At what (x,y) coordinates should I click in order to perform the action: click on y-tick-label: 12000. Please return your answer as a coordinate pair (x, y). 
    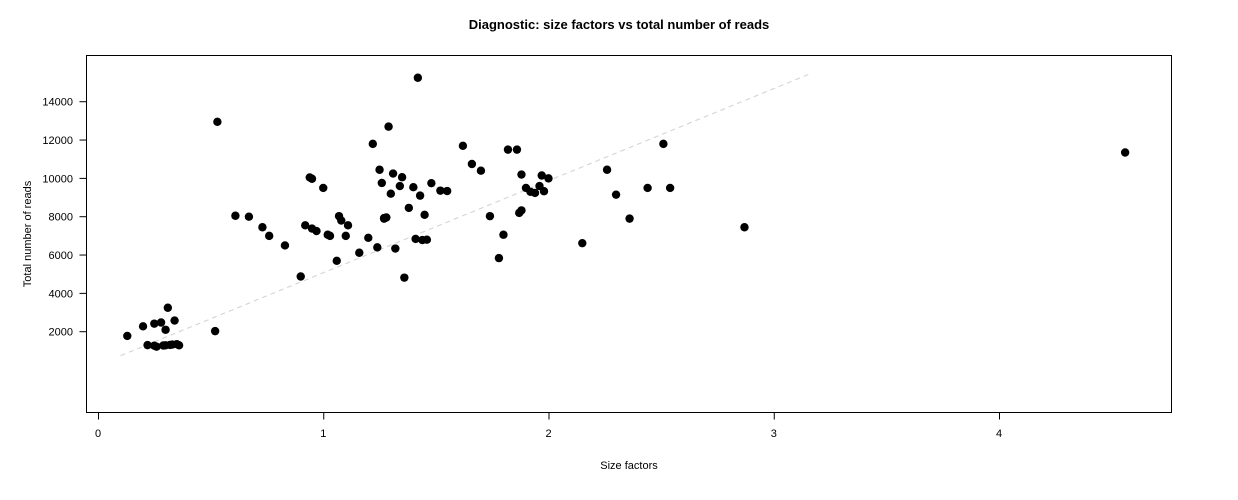
    Looking at the image, I should click on (57, 141).